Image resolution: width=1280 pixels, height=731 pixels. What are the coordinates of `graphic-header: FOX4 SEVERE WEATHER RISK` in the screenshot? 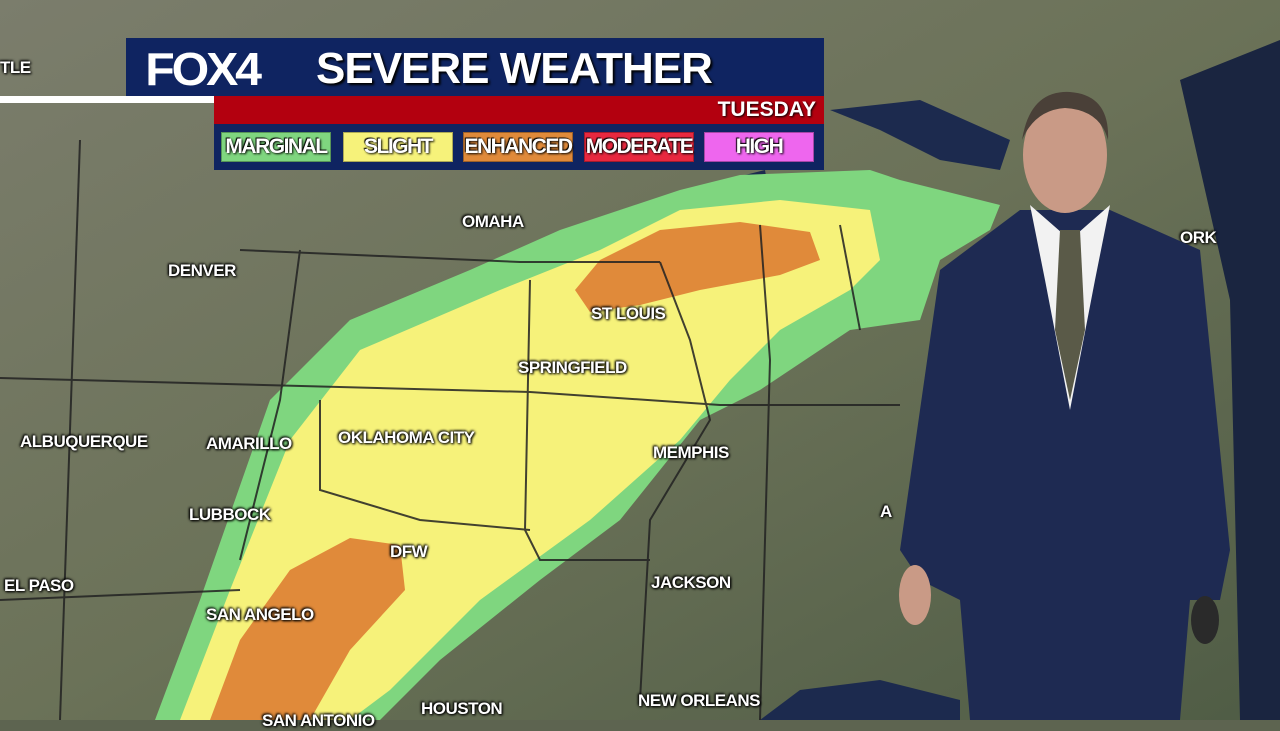 It's located at (475, 90).